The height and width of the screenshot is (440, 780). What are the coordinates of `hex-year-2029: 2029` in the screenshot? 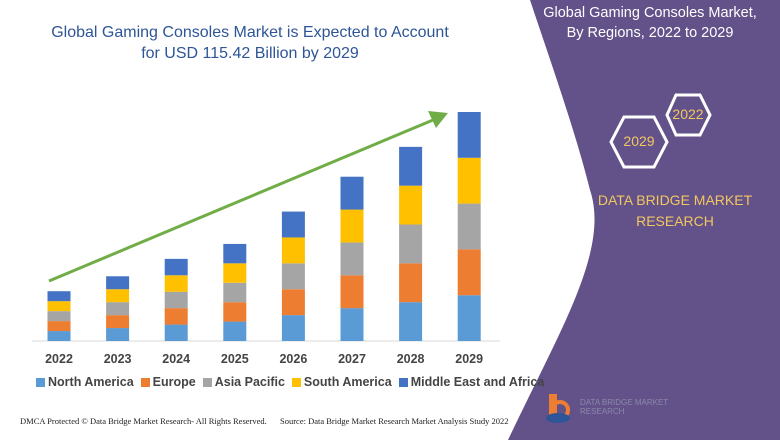 It's located at (639, 141).